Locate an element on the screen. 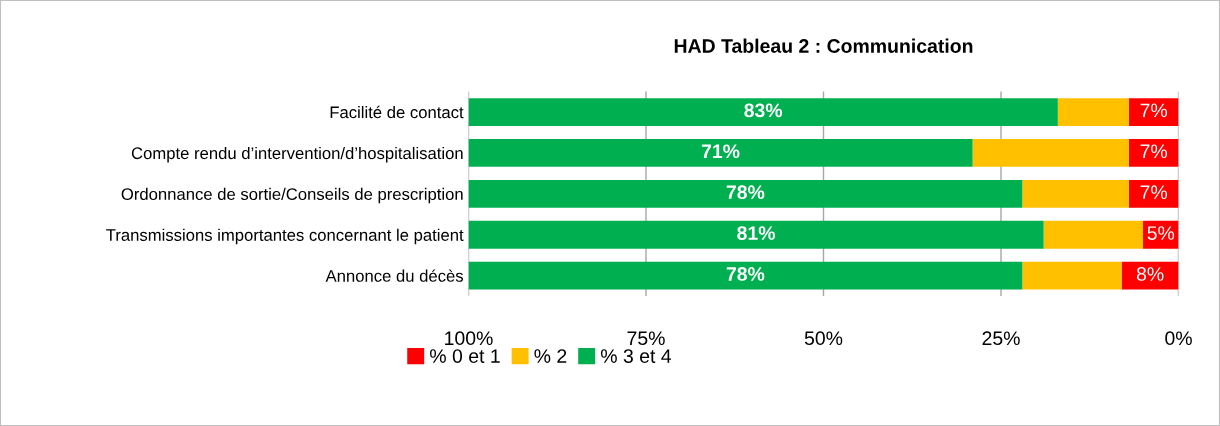 The width and height of the screenshot is (1220, 426). data-label: 71% is located at coordinates (720, 151).